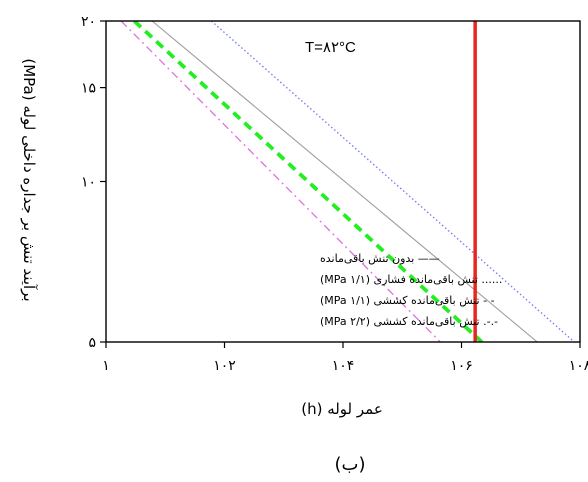 Image resolution: width=588 pixels, height=482 pixels. I want to click on y-tick-label: ۱۰, so click(88, 183).